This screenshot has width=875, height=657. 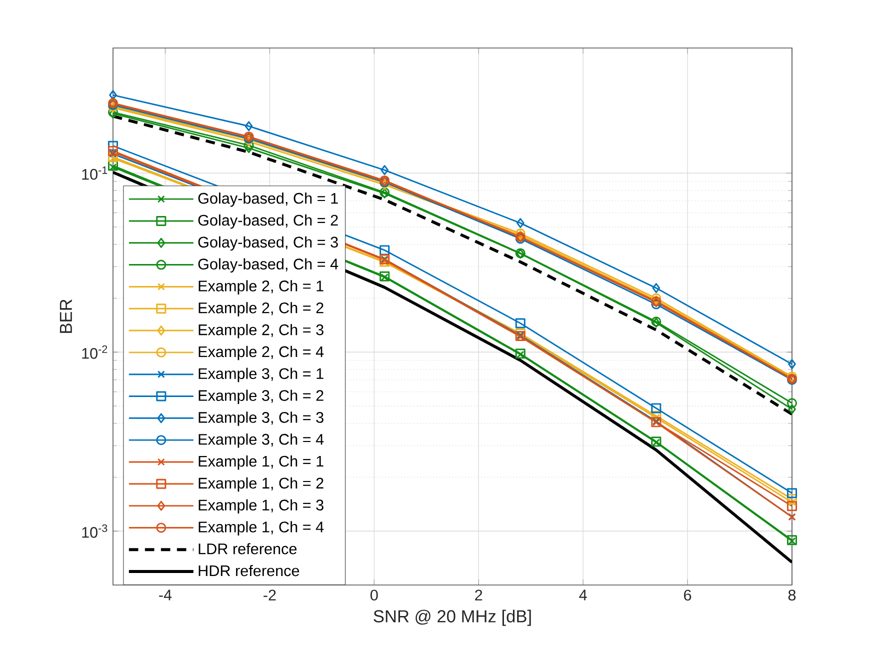 I want to click on y-axis-title: BER, so click(x=66, y=316).